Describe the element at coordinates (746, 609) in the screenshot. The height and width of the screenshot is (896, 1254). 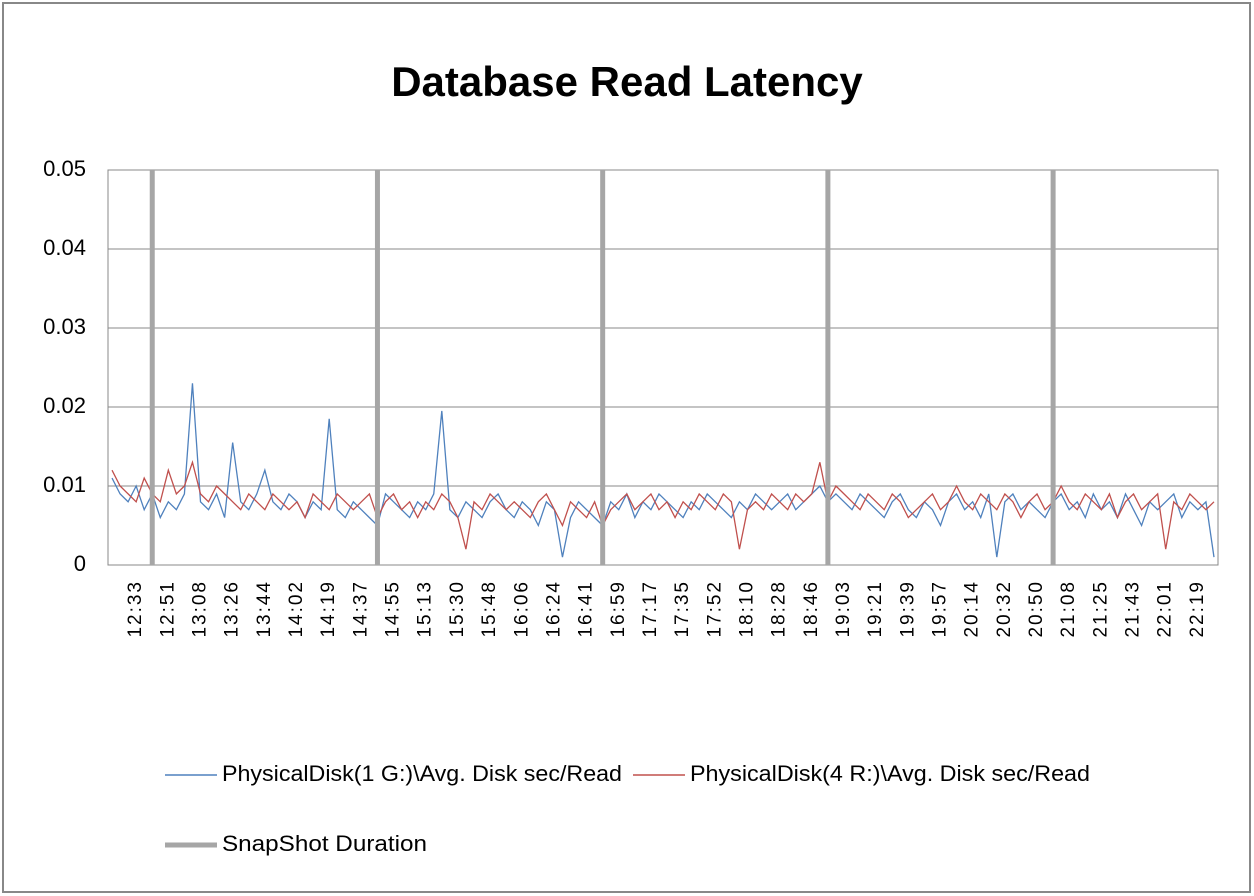
I see `x-tick-label: 18:10` at that location.